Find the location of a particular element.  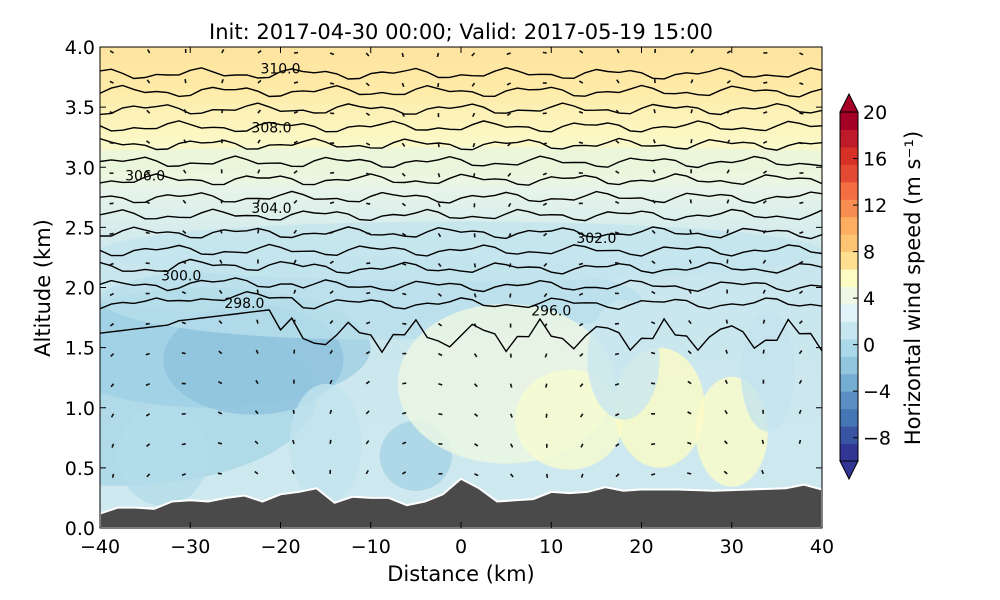

x-tick-label: 30 is located at coordinates (732, 547).